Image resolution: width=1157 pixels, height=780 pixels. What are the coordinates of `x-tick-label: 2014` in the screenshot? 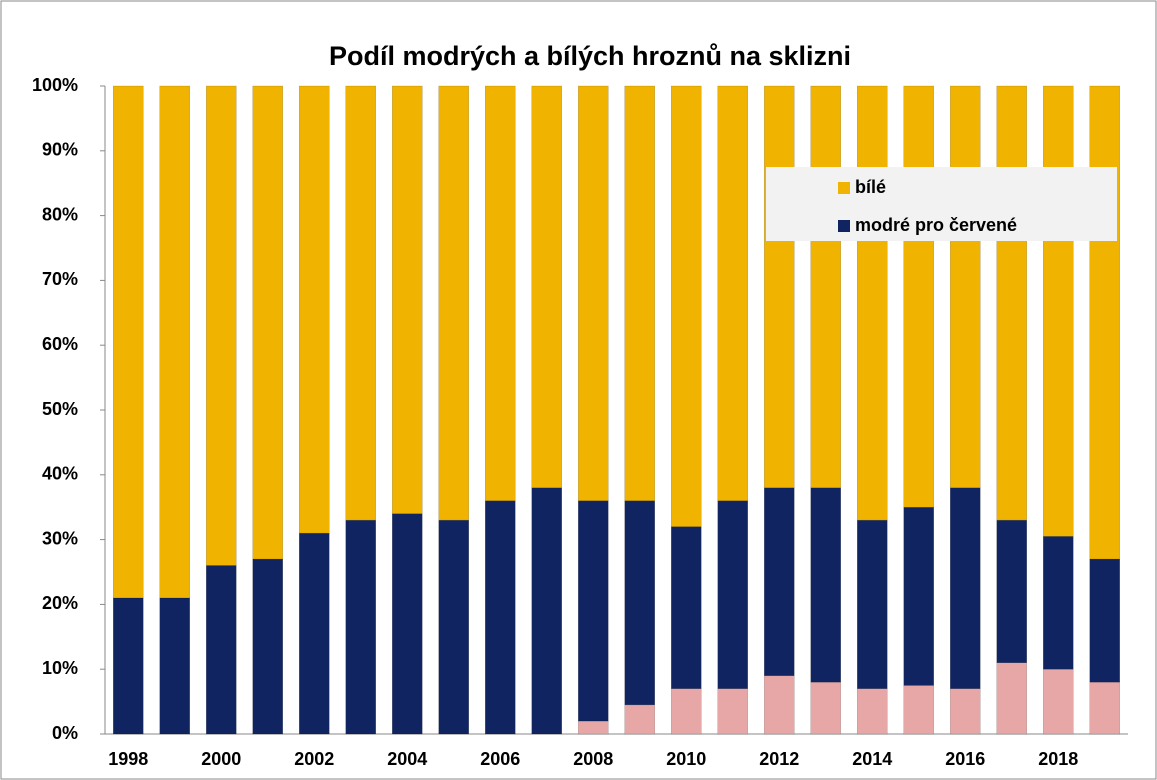 It's located at (872, 759).